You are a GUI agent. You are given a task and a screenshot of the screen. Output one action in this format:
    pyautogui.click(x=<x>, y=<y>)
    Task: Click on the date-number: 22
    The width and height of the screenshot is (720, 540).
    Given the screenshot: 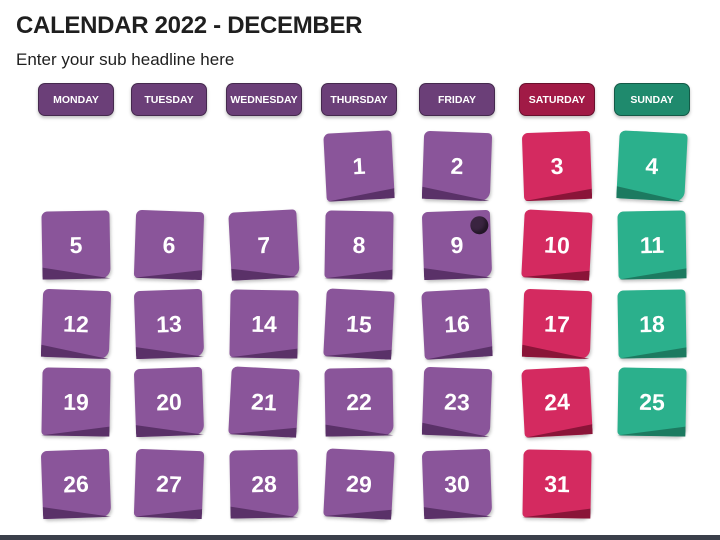 What is the action you would take?
    pyautogui.click(x=359, y=401)
    